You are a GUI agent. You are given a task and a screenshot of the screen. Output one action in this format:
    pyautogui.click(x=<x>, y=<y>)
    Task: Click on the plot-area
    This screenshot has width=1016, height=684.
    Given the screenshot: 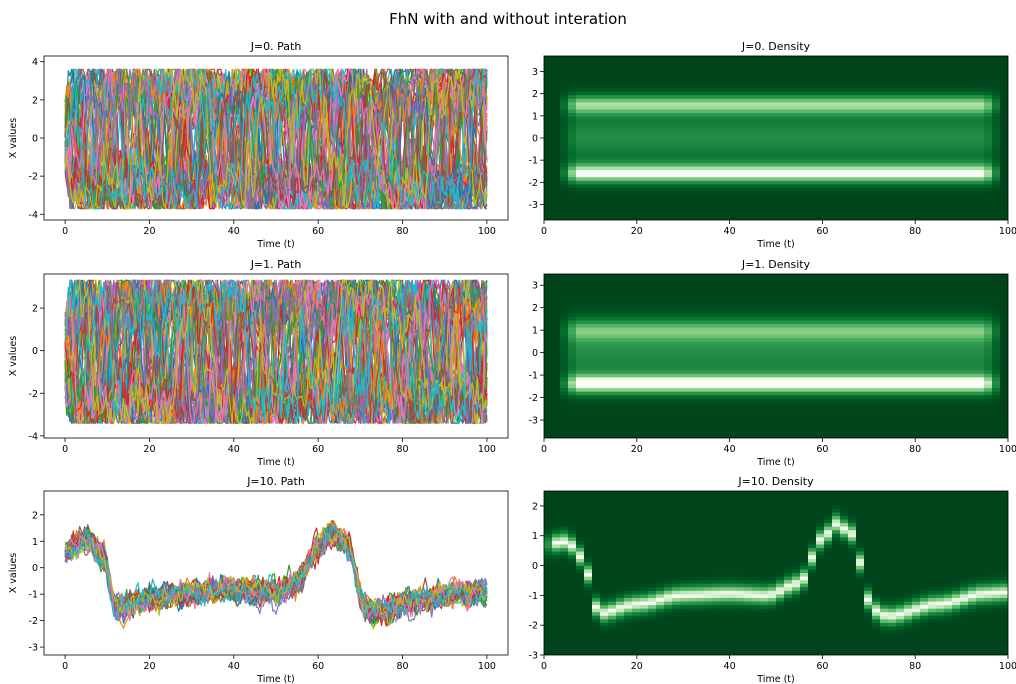 What is the action you would take?
    pyautogui.click(x=276, y=139)
    